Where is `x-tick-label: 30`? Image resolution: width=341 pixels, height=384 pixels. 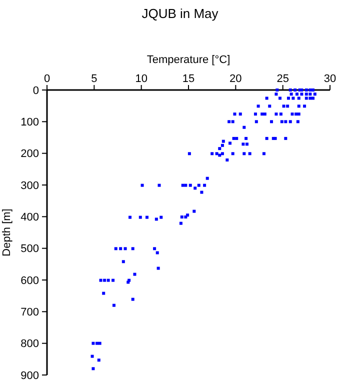 x-tick-label: 30 is located at coordinates (330, 79).